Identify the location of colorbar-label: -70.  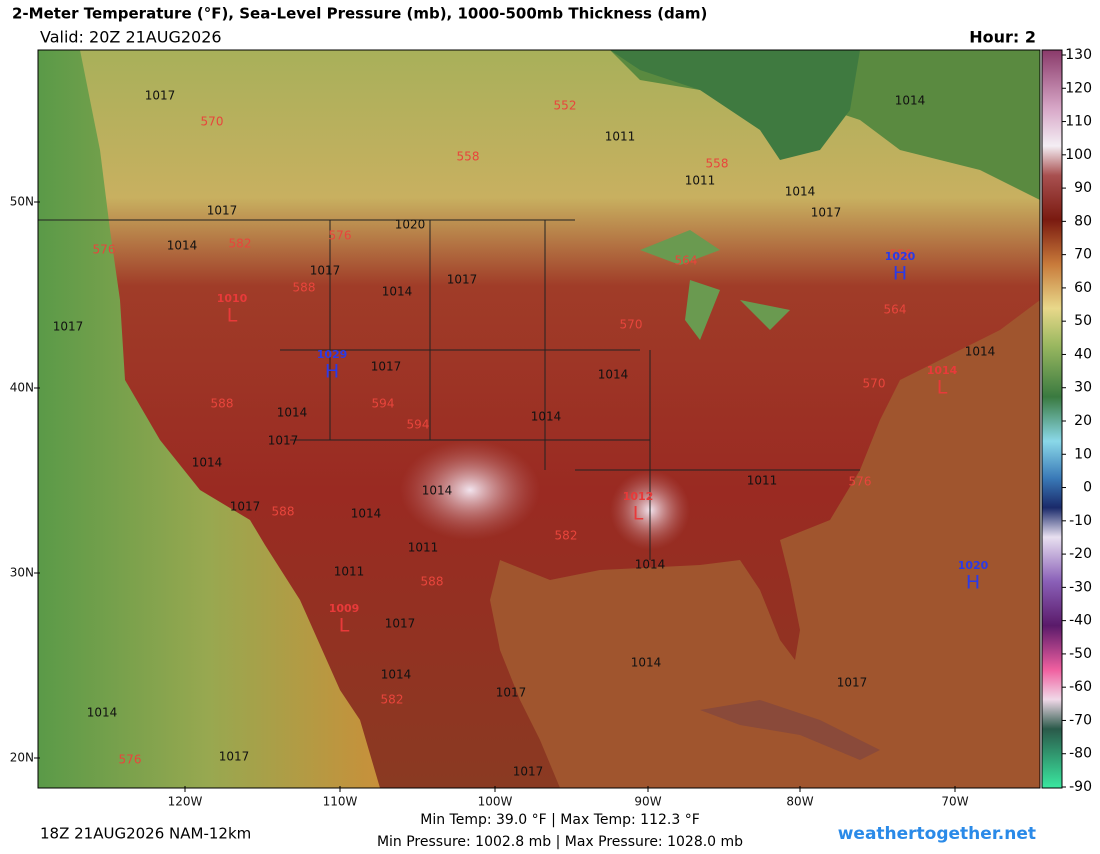
(1080, 720).